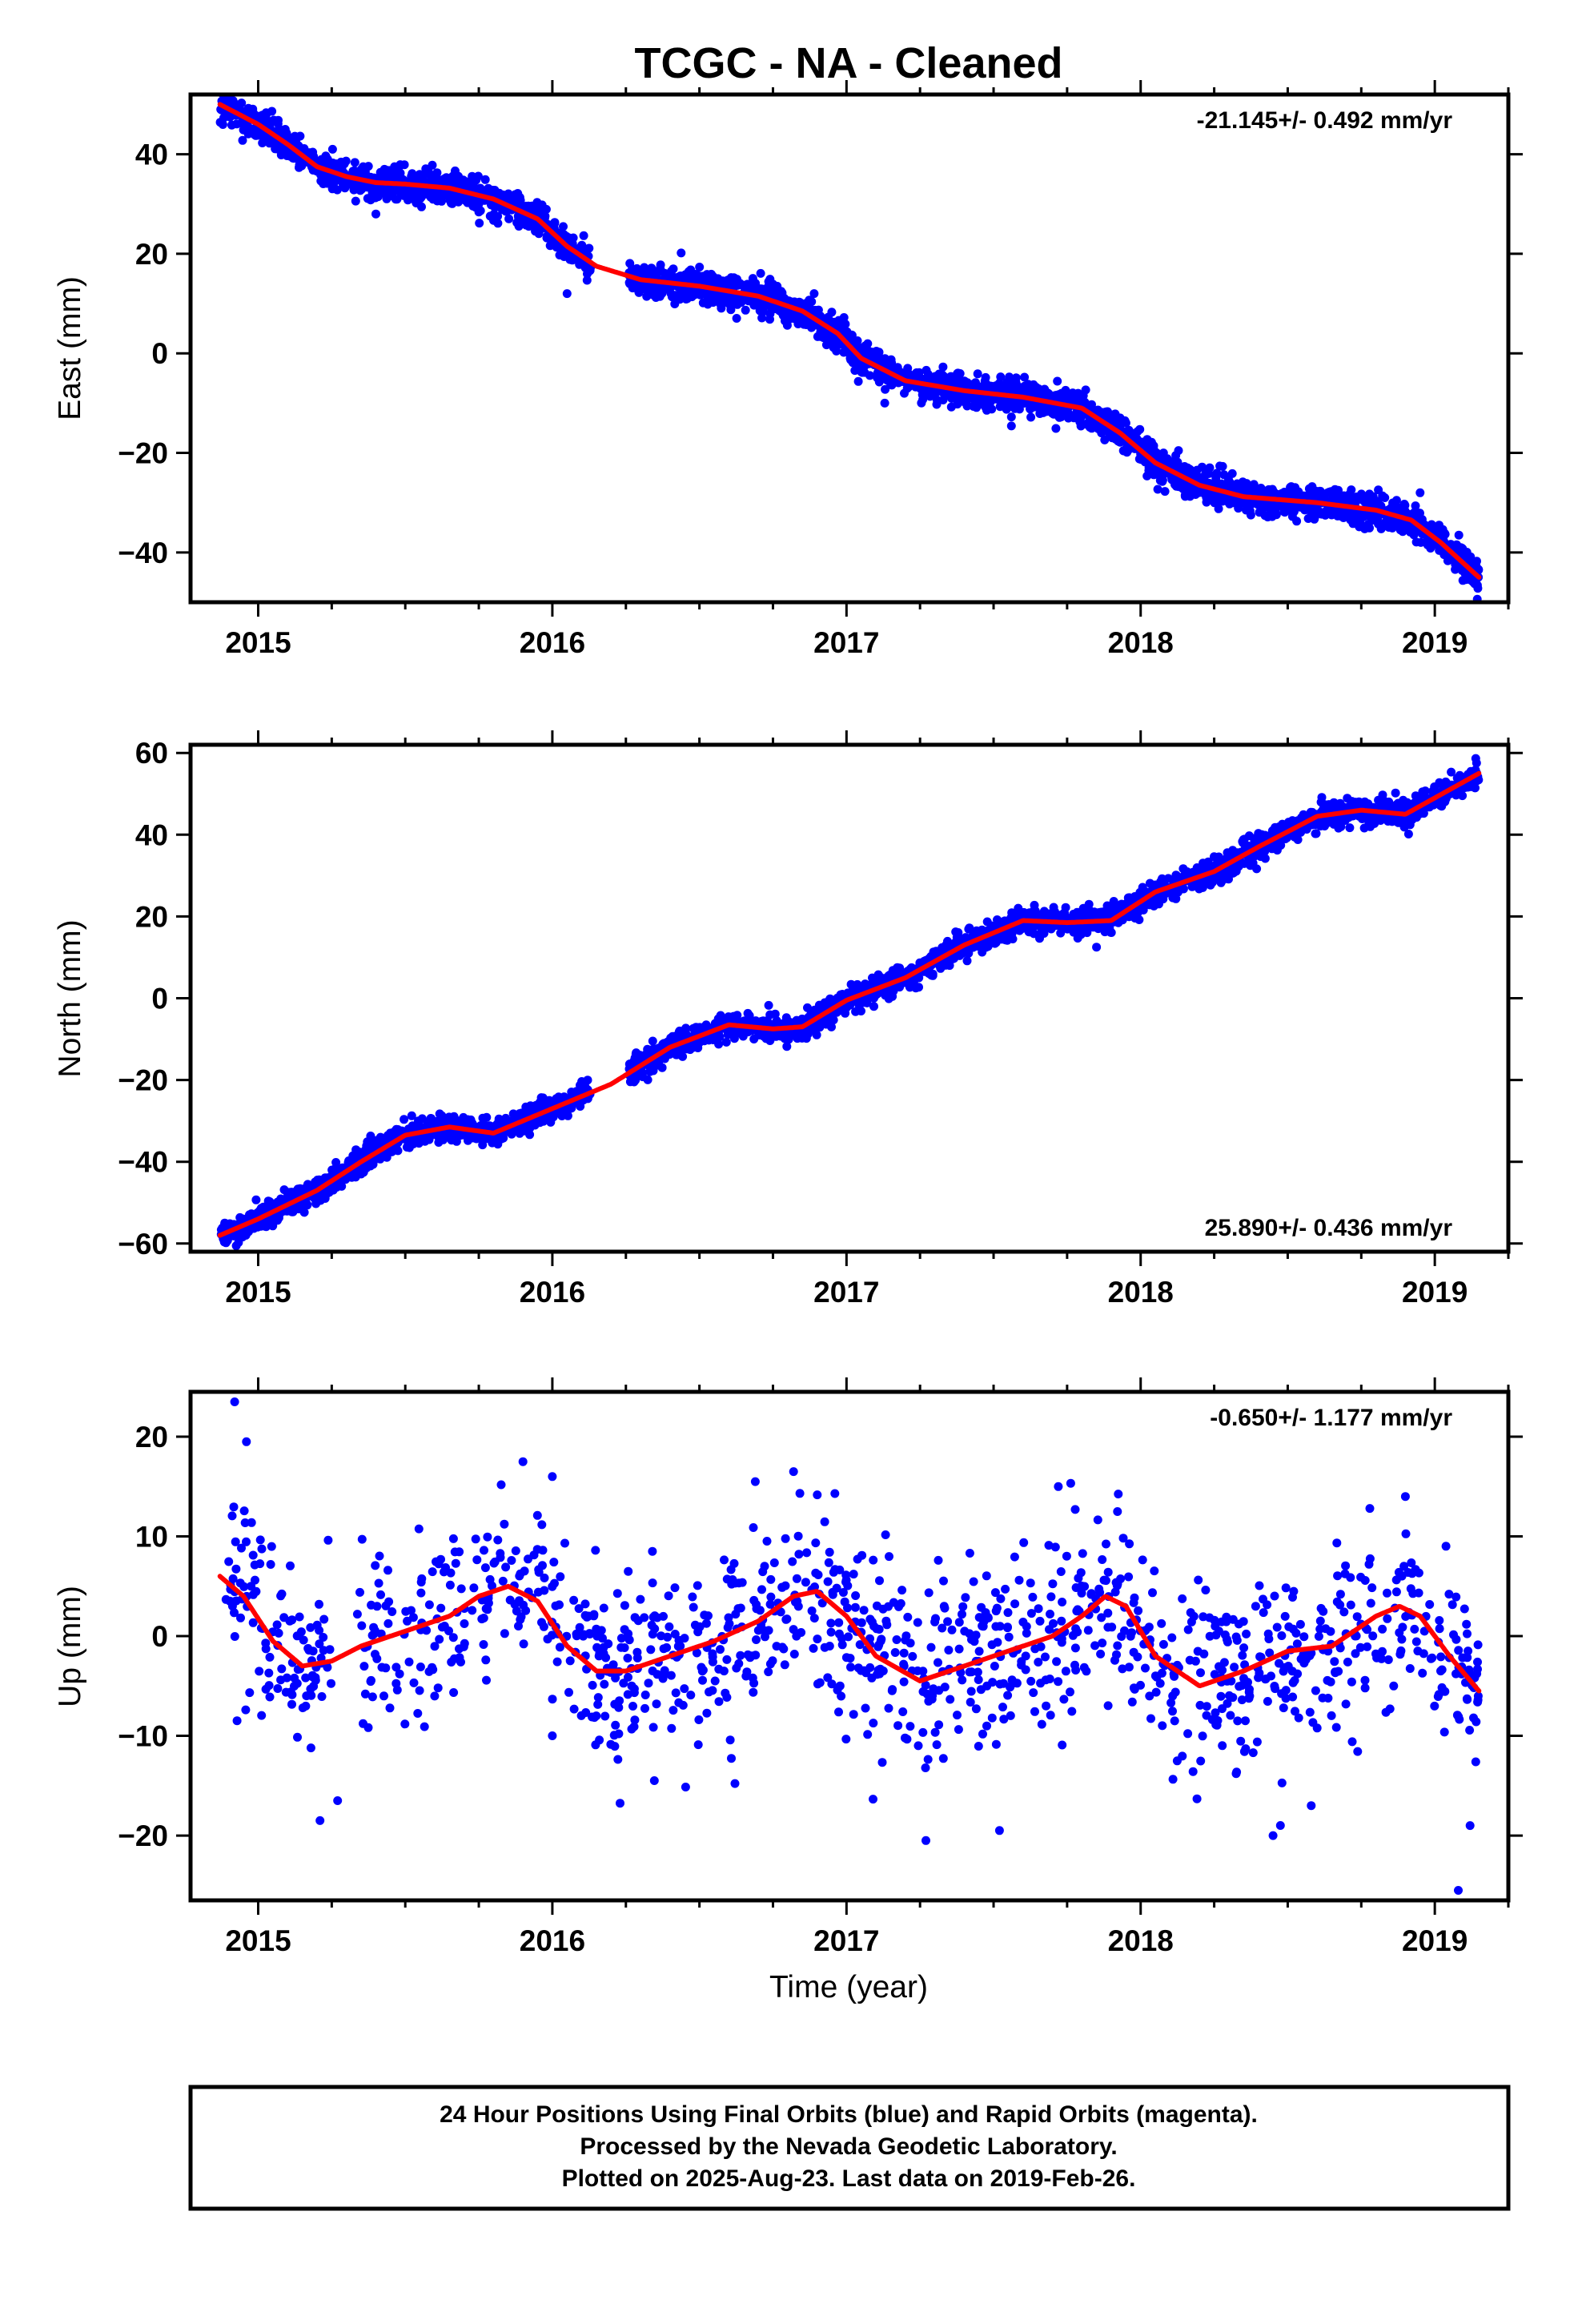 This screenshot has width=1582, height=2324. Describe the element at coordinates (552, 642) in the screenshot. I see `x-tick-label: 2016` at that location.